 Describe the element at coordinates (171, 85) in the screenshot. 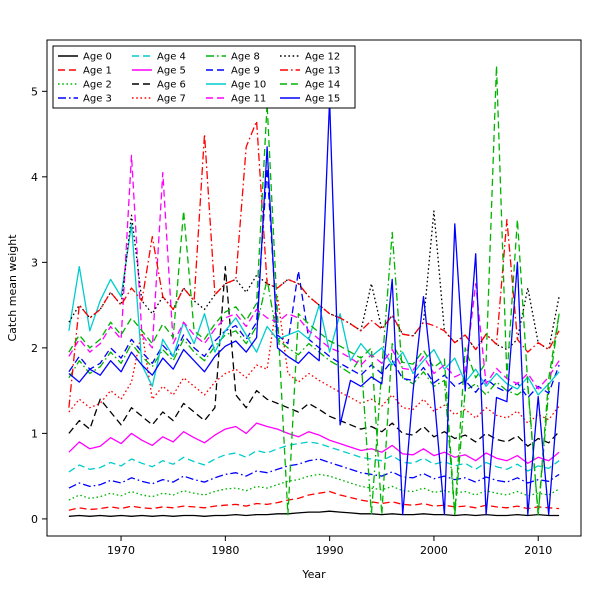

I see `legend-label: Age 6` at that location.